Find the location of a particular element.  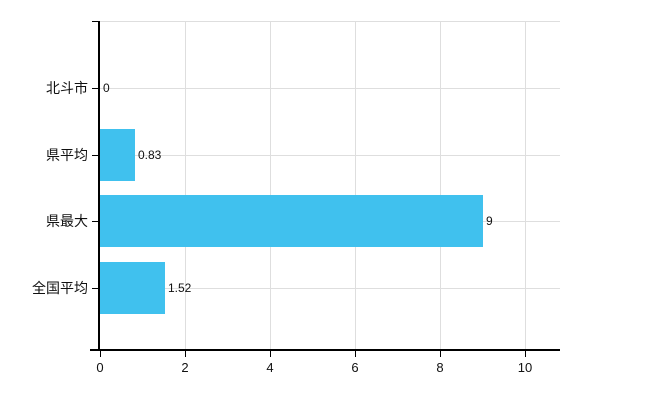

category-label: 県最大 is located at coordinates (67, 221).